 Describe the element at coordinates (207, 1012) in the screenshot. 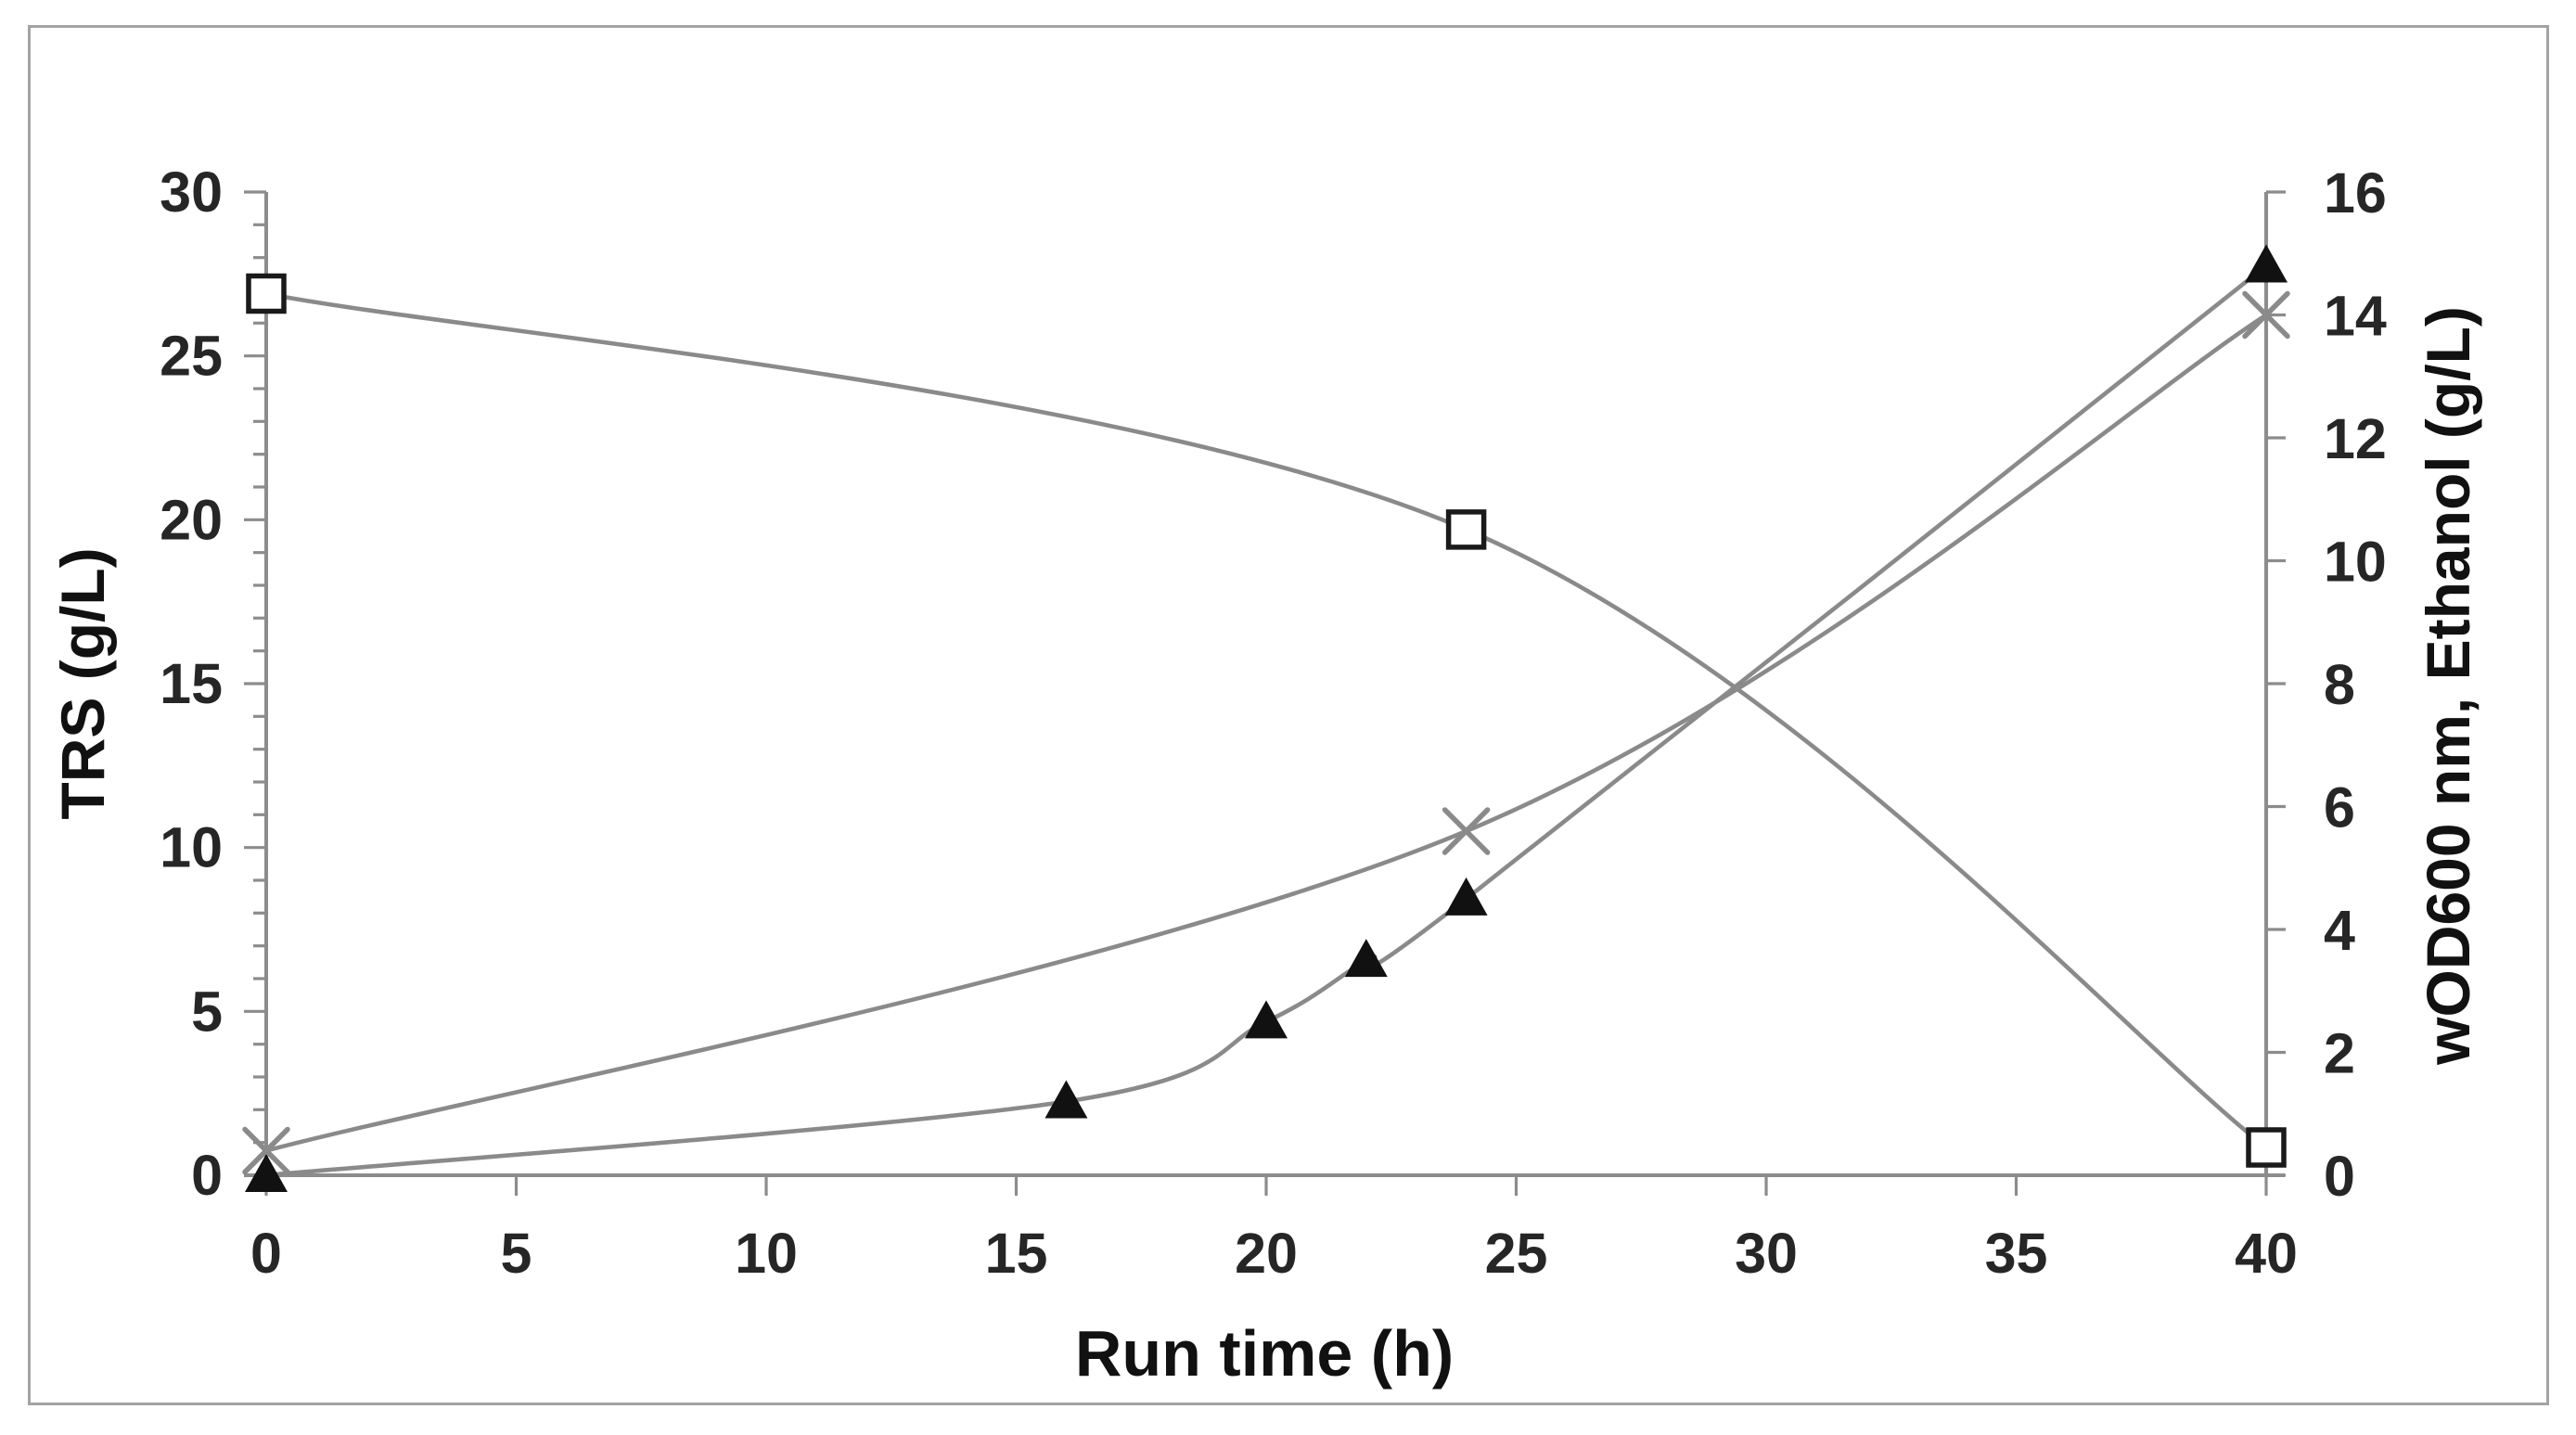

I see `left-y-axis-tick-label: 5` at that location.